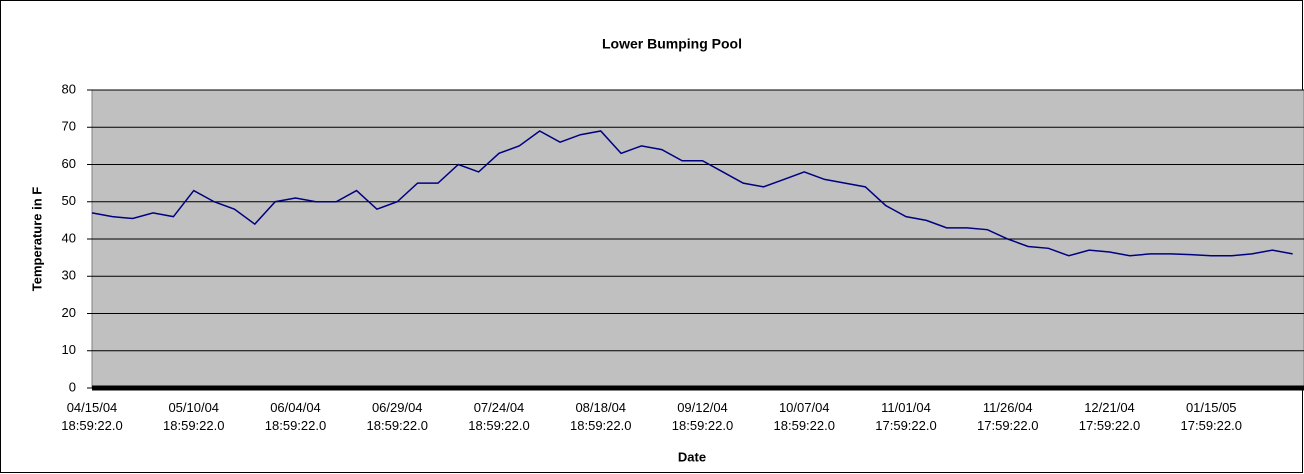  Describe the element at coordinates (91, 416) in the screenshot. I see `x-tick-label: 04/15/04 18:59:22.0` at that location.